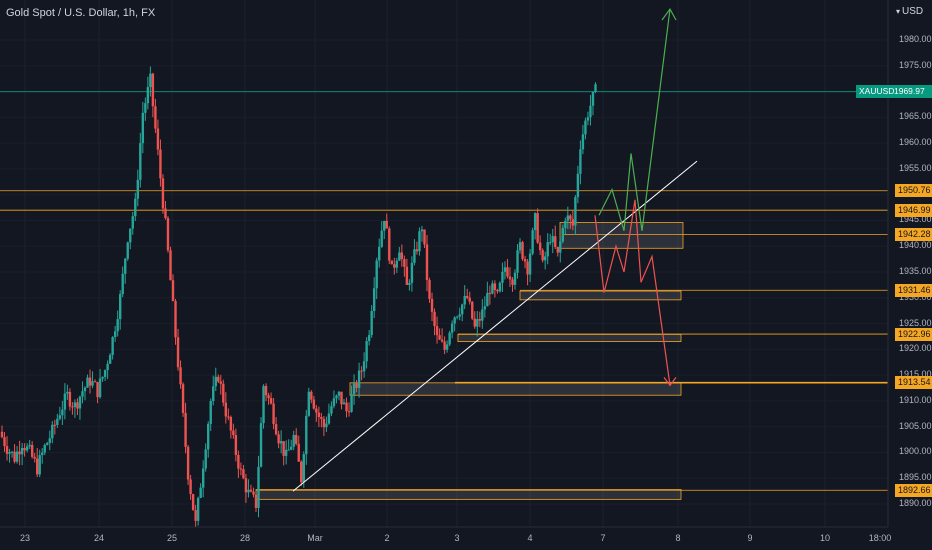  What do you see at coordinates (600, 295) in the screenshot?
I see `support-zone-box` at bounding box center [600, 295].